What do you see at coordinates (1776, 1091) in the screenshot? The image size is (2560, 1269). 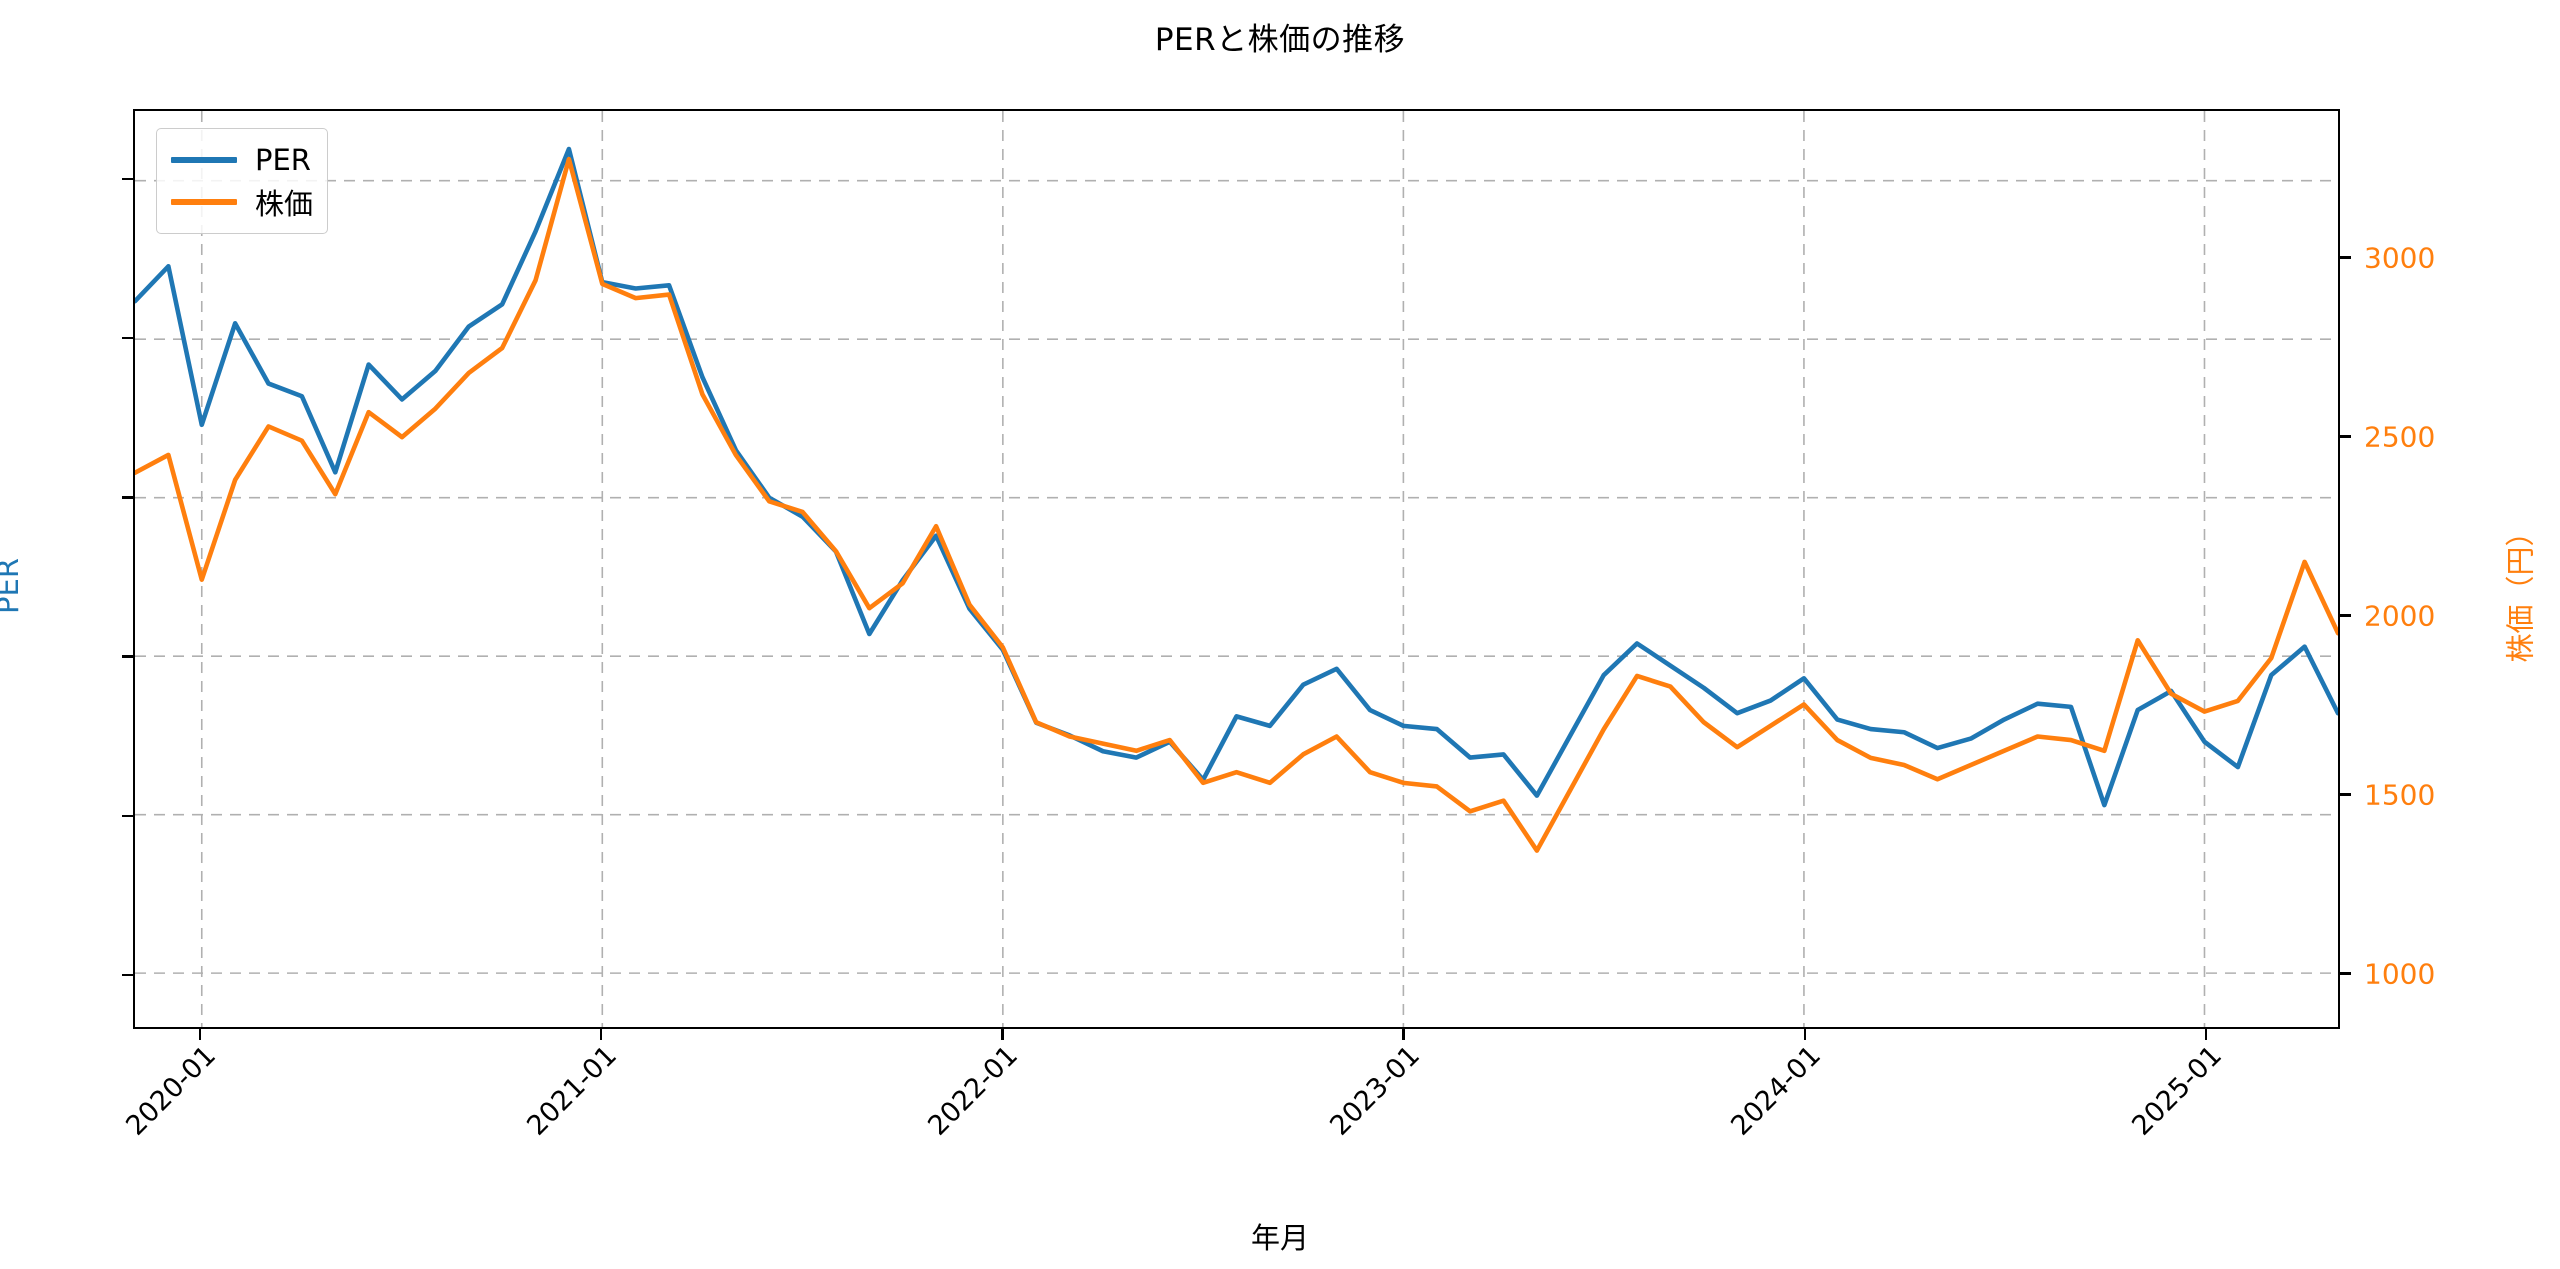 I see `x-axis-tick-label: 2024-01` at bounding box center [1776, 1091].